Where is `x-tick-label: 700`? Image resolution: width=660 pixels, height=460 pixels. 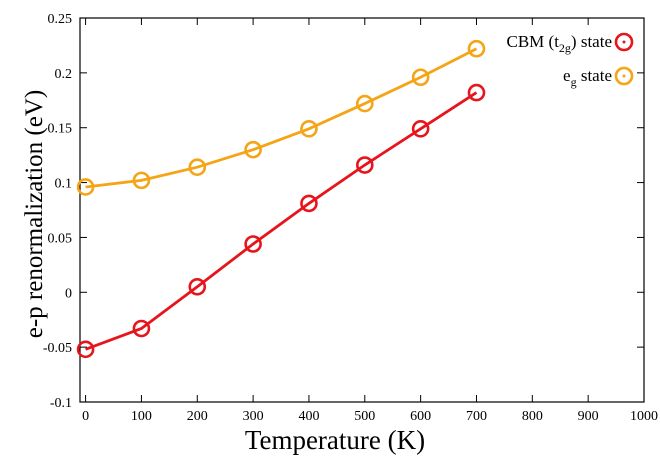 x-tick-label: 700 is located at coordinates (476, 416).